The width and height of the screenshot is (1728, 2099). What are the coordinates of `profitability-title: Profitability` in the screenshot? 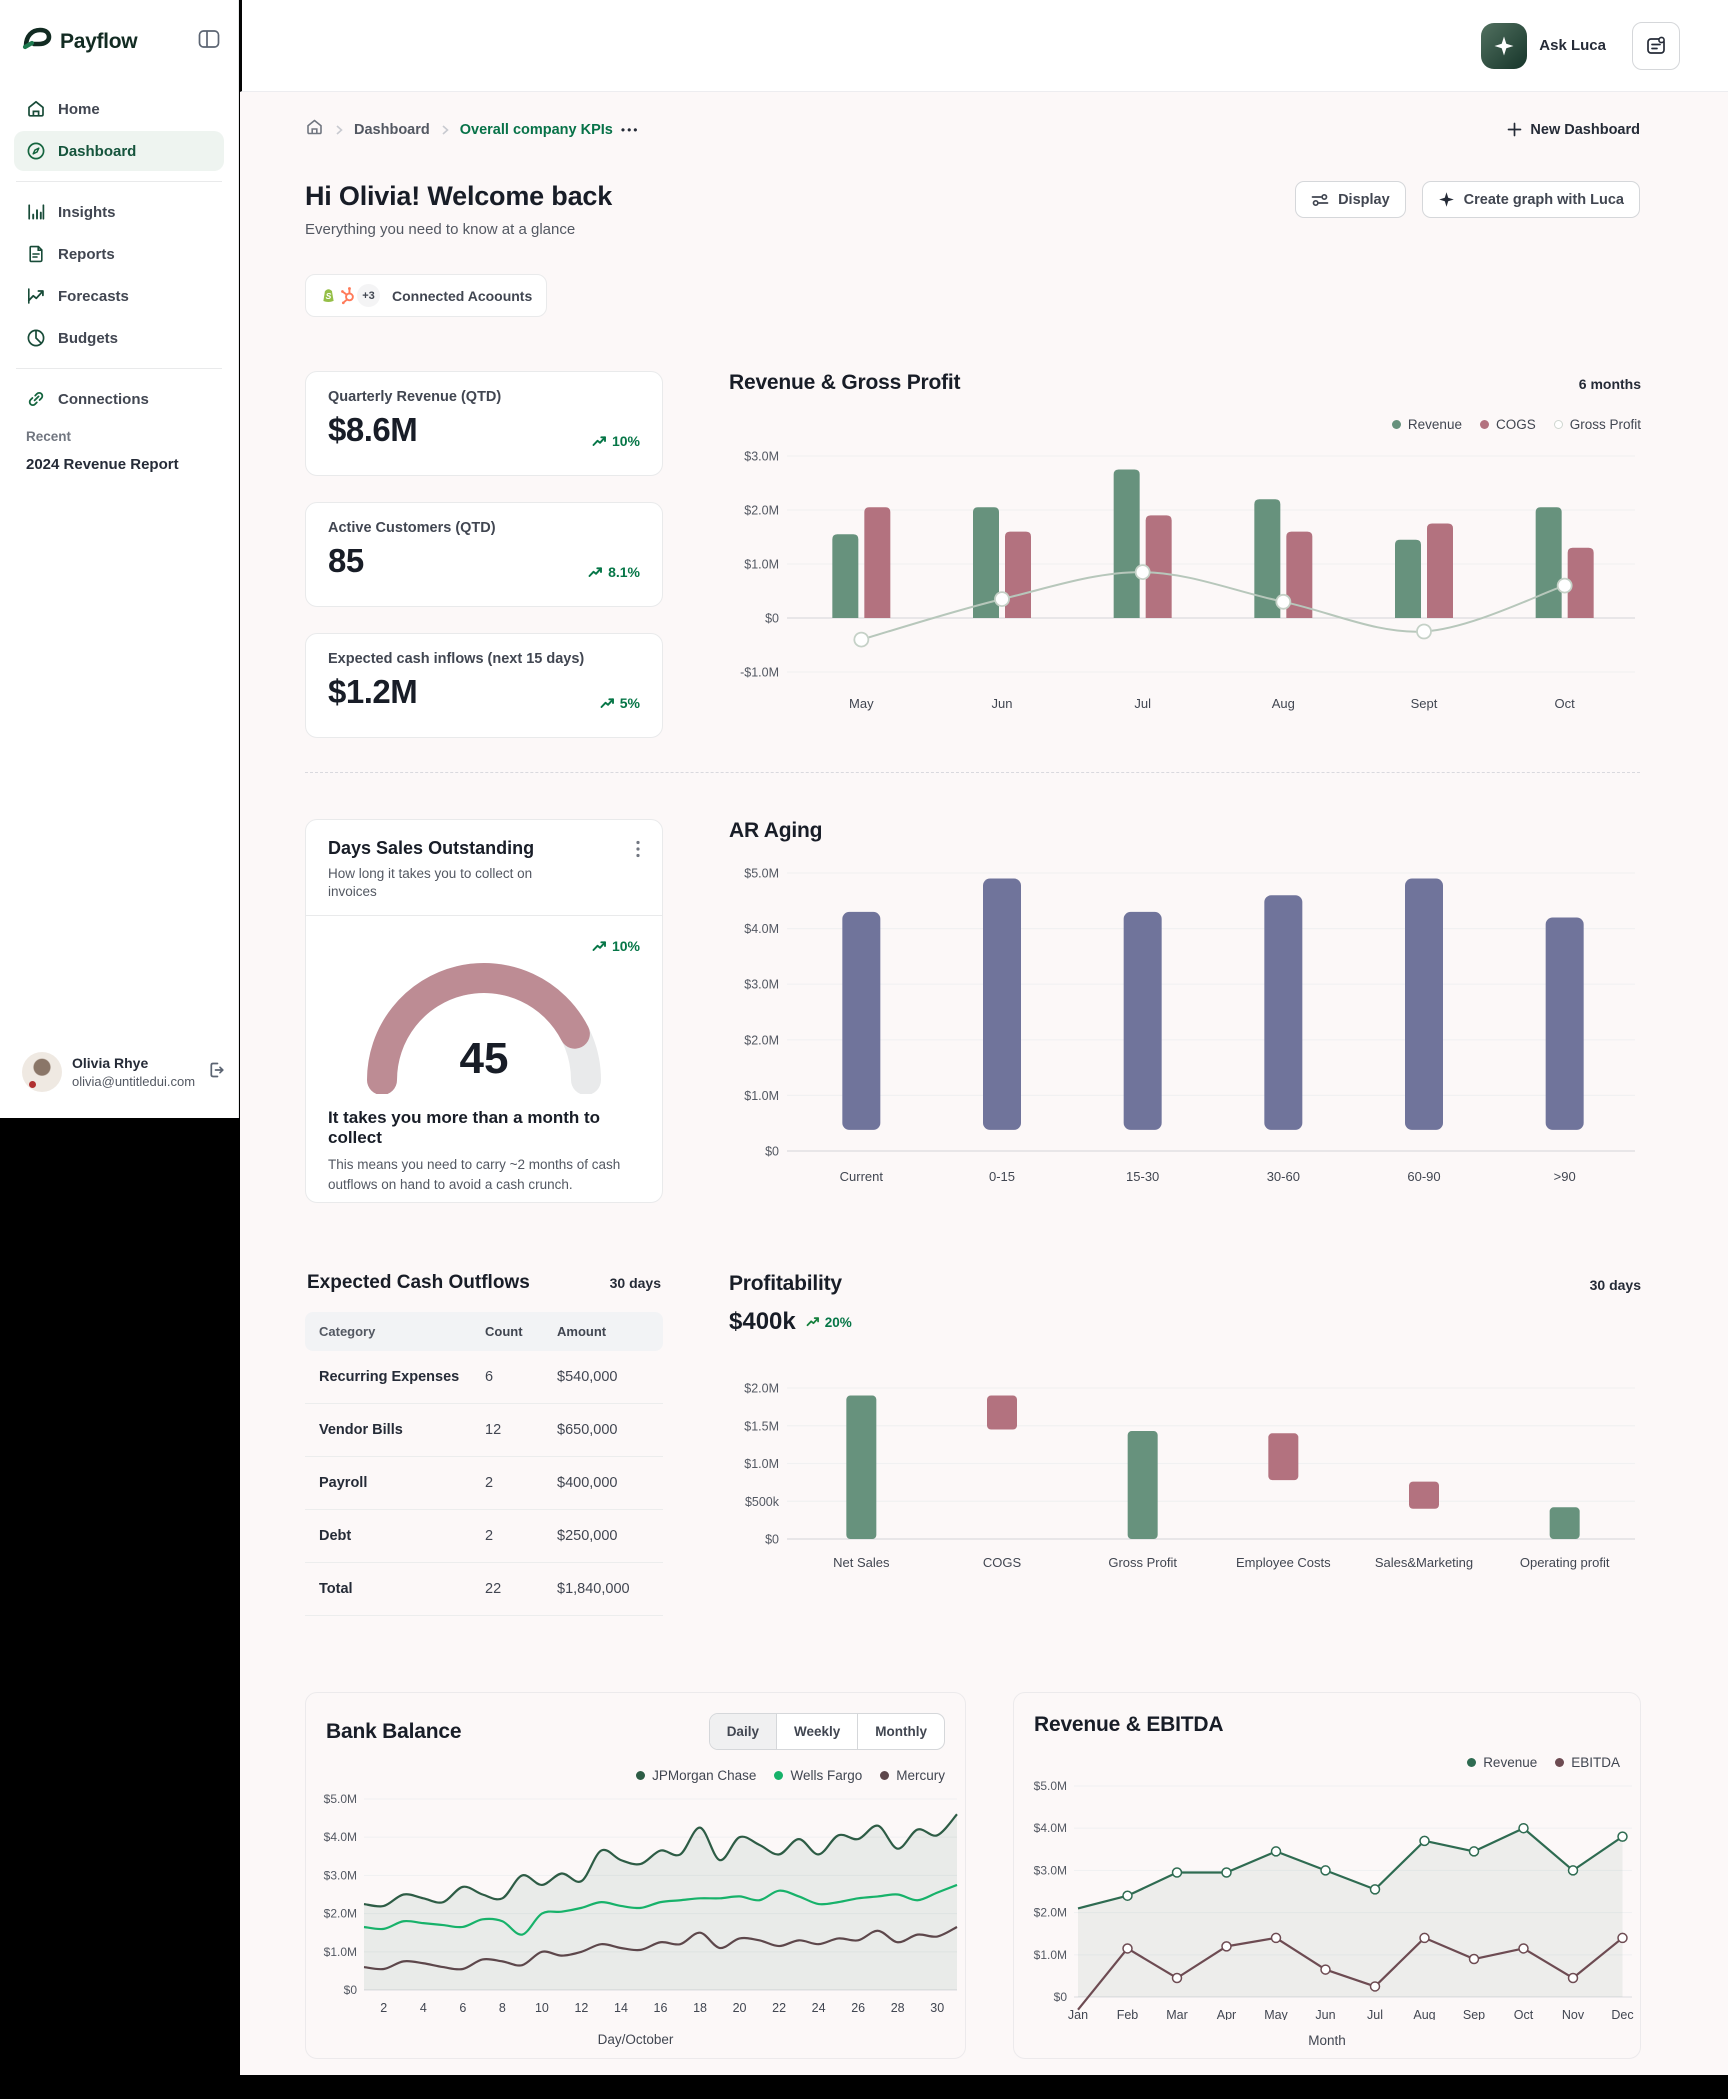 It's located at (785, 1283).